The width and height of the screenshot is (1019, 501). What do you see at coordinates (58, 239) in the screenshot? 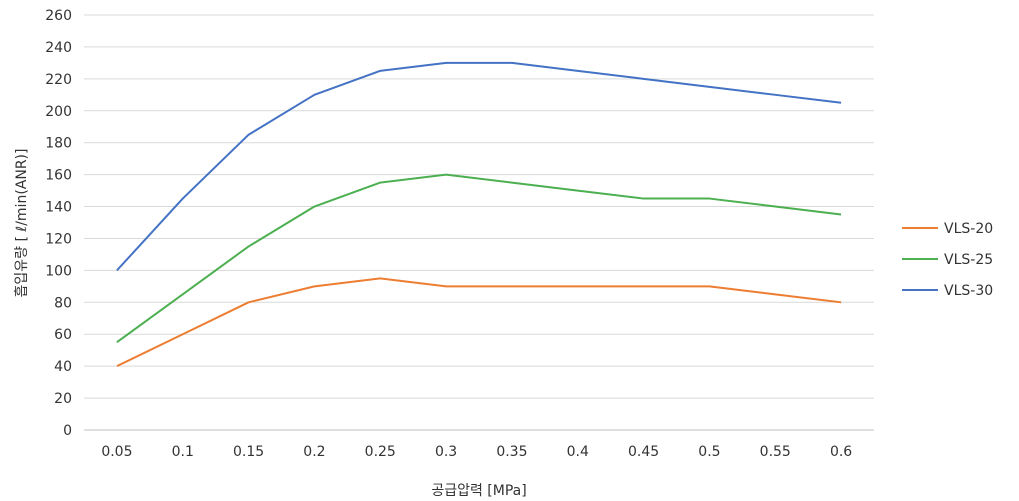
I see `y-tick-label: 120` at bounding box center [58, 239].